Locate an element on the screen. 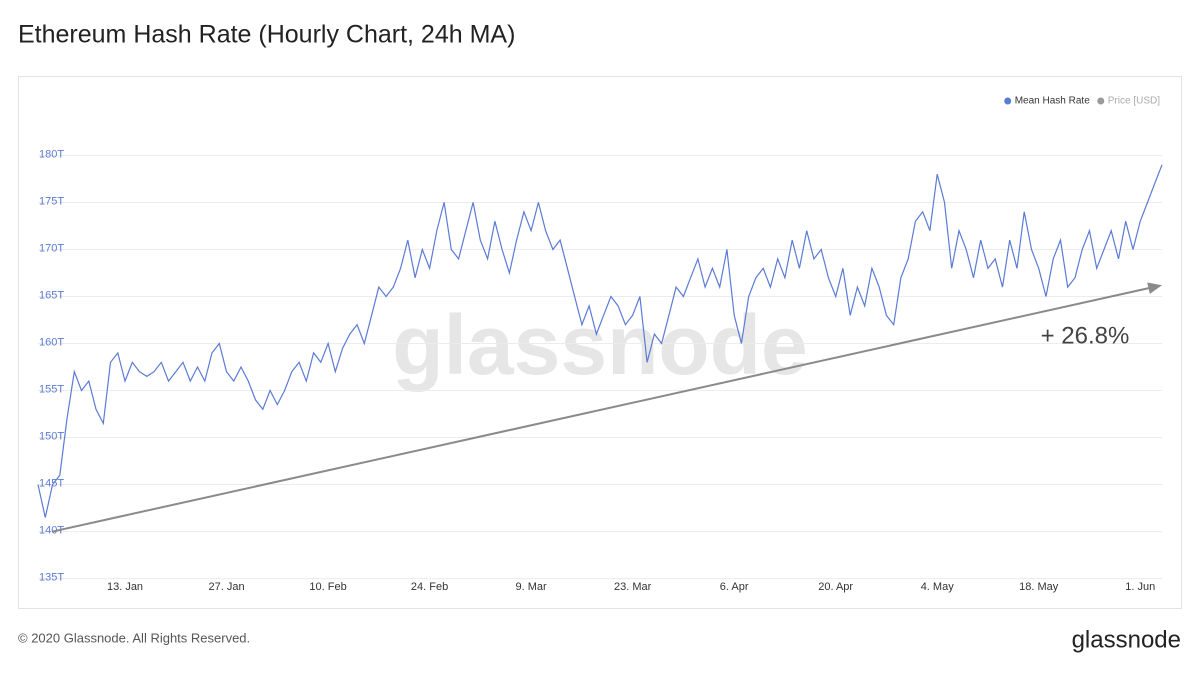  y-tick-label: 145T is located at coordinates (51, 483).